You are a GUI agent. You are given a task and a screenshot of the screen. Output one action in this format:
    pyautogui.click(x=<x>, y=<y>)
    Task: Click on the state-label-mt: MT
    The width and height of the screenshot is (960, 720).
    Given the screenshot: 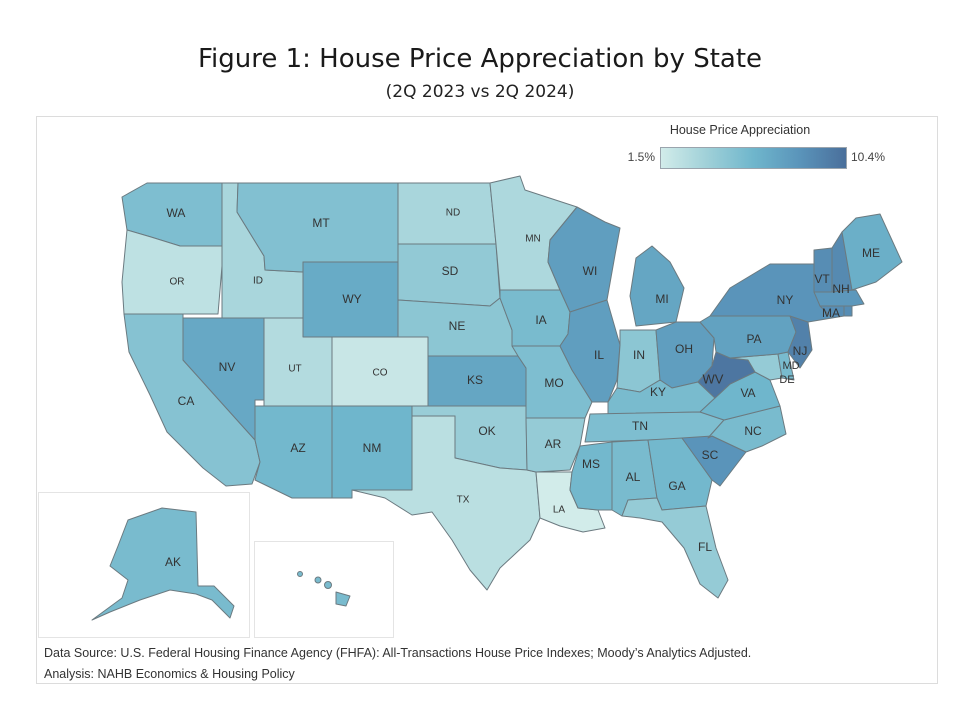 What is the action you would take?
    pyautogui.click(x=321, y=223)
    